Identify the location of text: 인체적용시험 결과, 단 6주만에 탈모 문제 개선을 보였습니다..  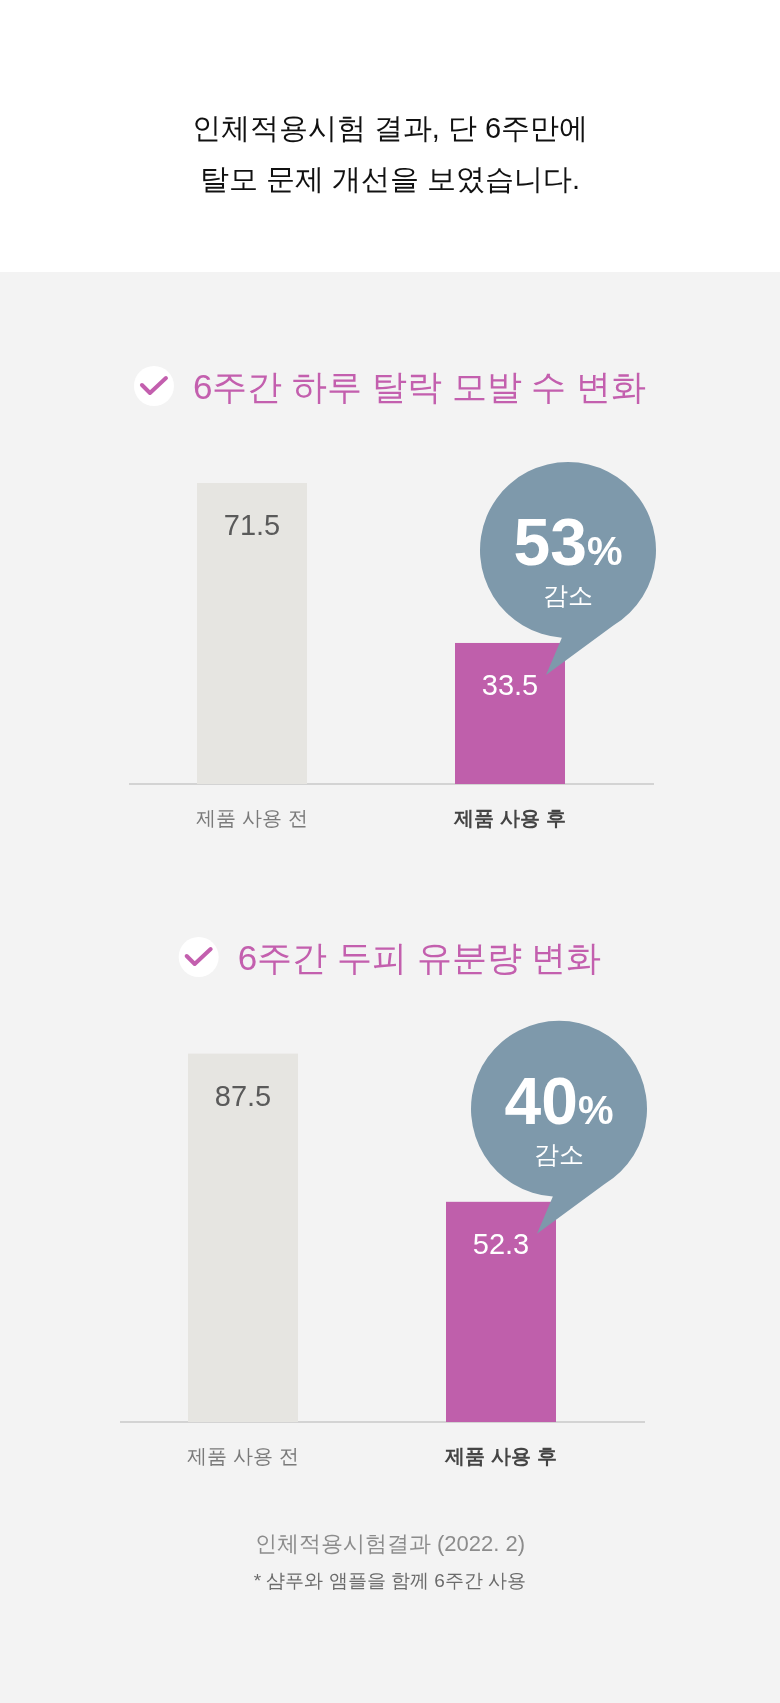
(390, 153).